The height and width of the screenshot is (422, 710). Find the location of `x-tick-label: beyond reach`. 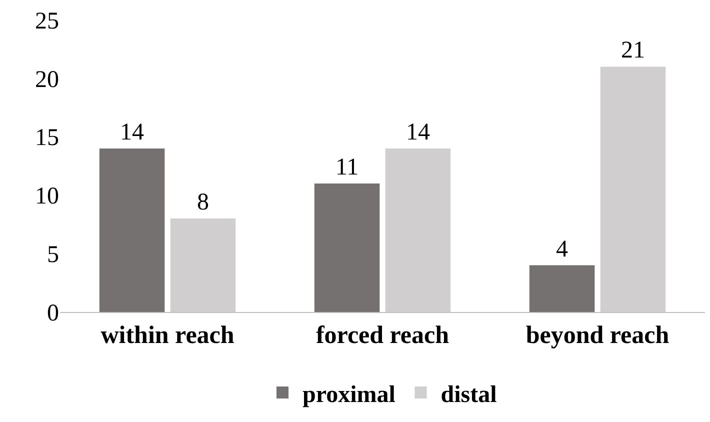

x-tick-label: beyond reach is located at coordinates (598, 335).